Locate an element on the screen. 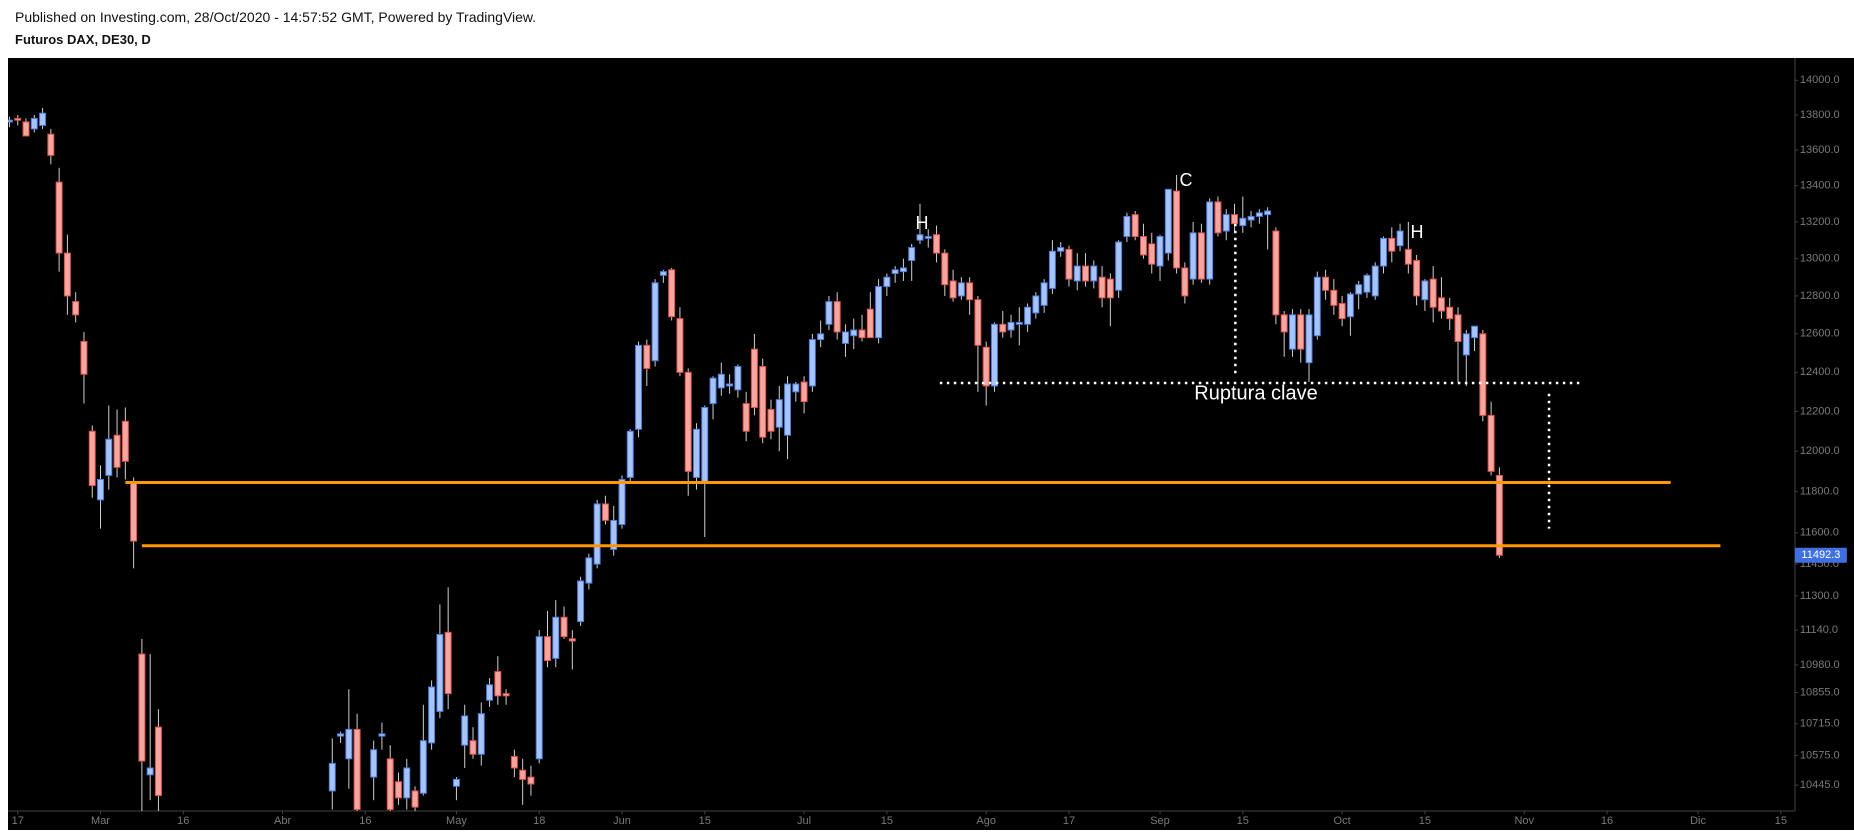 This screenshot has height=836, width=1854. y-tick-label: 12200.0 is located at coordinates (1820, 411).